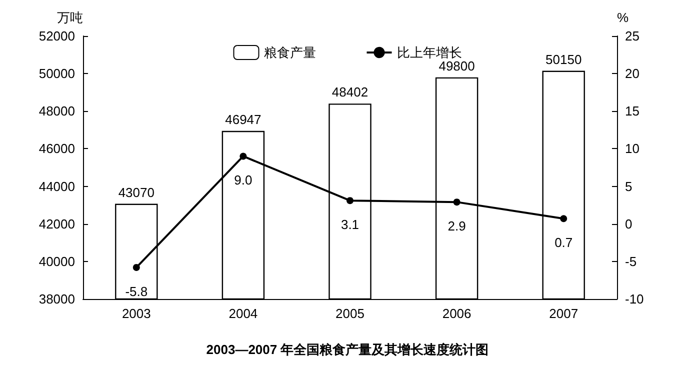  What do you see at coordinates (634, 299) in the screenshot?
I see `y2-tick-label: -10` at bounding box center [634, 299].